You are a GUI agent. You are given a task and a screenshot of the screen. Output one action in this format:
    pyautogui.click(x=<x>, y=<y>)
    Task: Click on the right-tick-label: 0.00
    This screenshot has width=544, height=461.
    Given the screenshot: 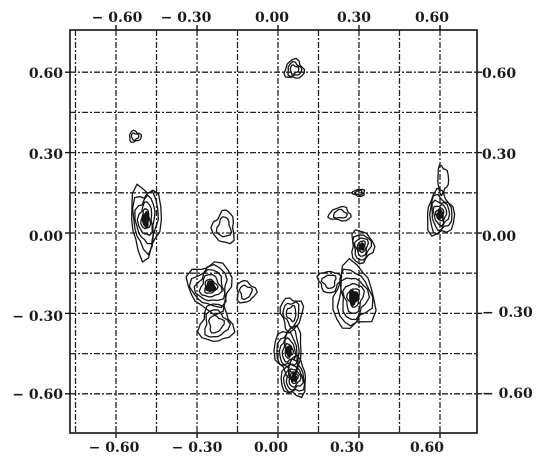 What is the action you would take?
    pyautogui.click(x=499, y=237)
    